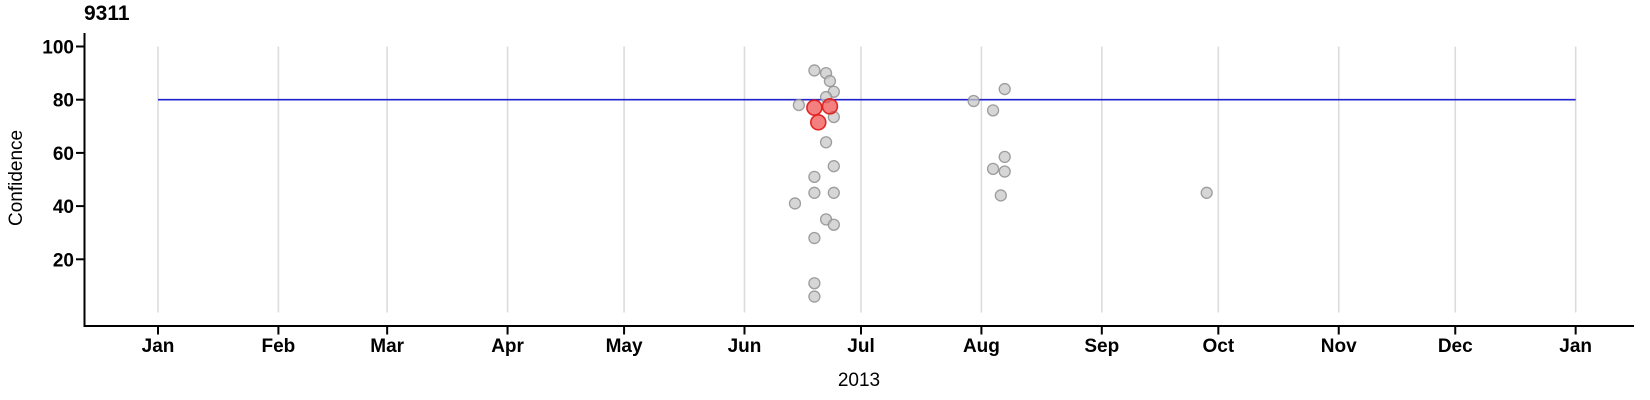 The width and height of the screenshot is (1650, 400). Describe the element at coordinates (1101, 346) in the screenshot. I see `x-tick-label: Sep` at that location.